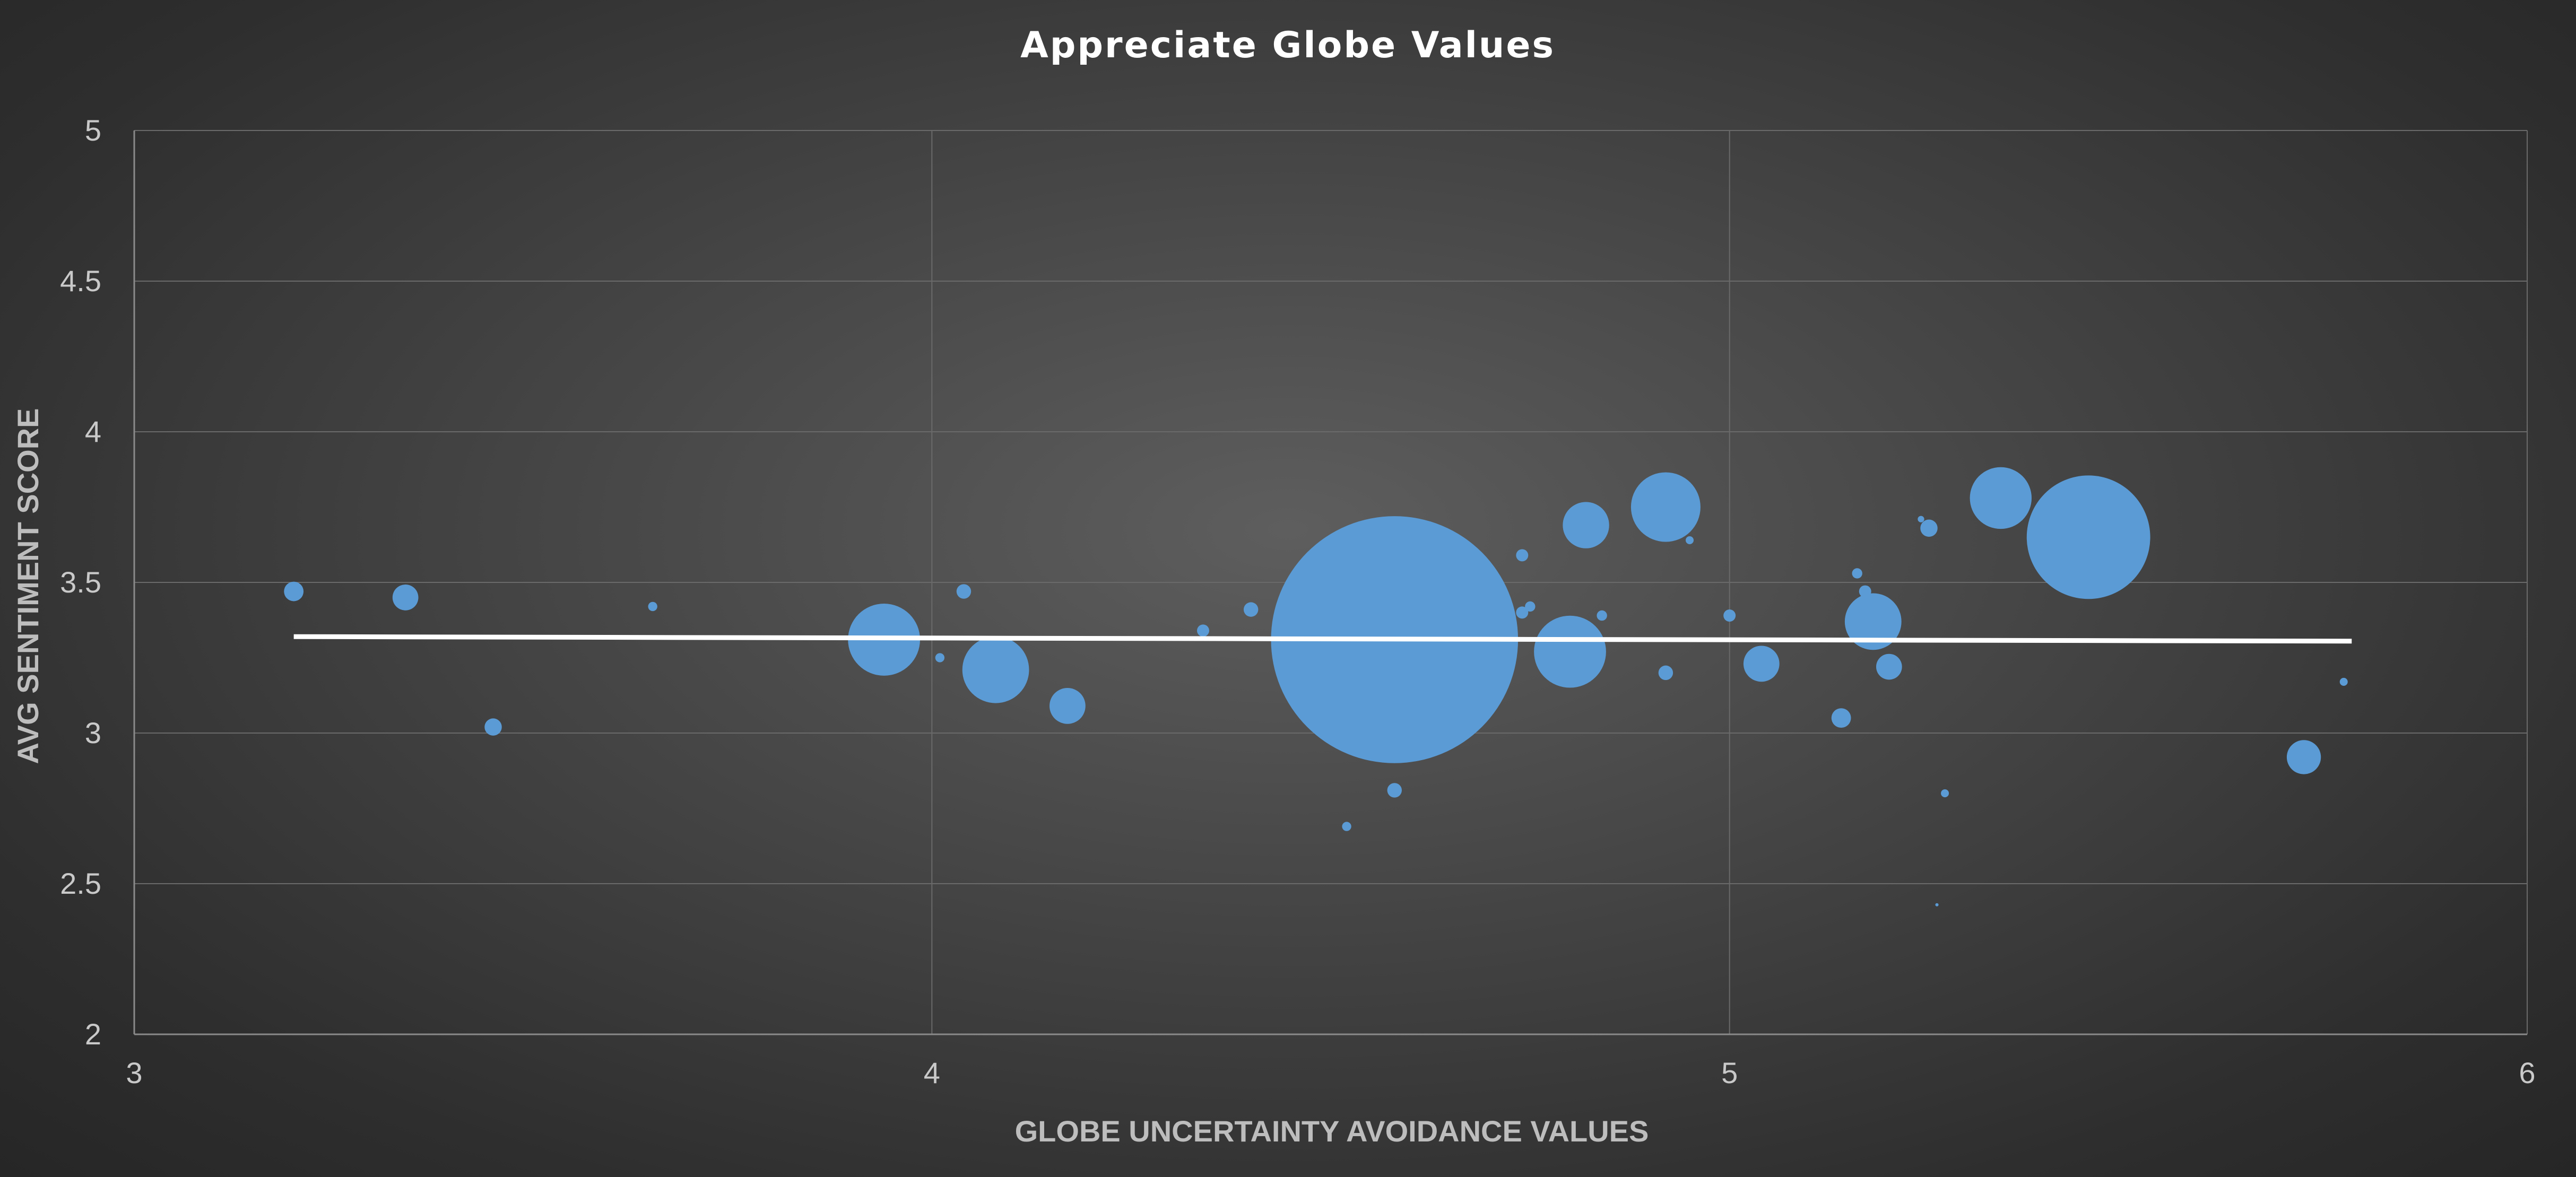 This screenshot has width=2576, height=1177. What do you see at coordinates (80, 281) in the screenshot?
I see `y-tick-label: 4.5` at bounding box center [80, 281].